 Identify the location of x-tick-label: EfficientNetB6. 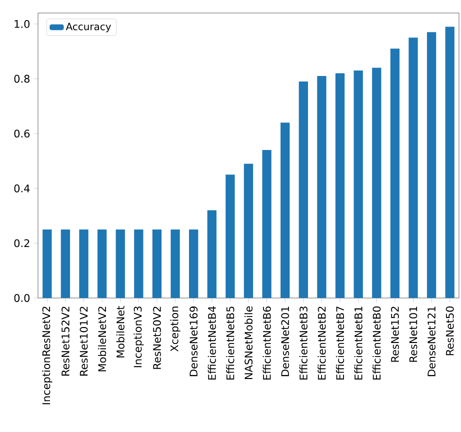
(266, 343).